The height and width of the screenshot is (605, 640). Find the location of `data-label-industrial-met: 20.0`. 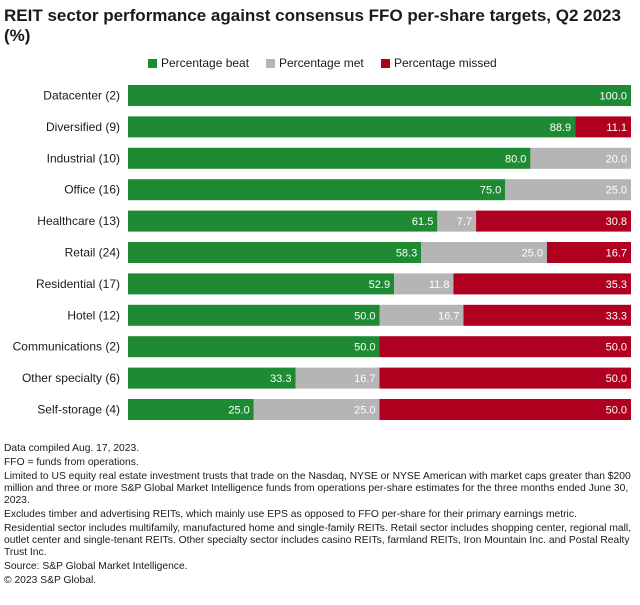

data-label-industrial-met: 20.0 is located at coordinates (616, 159).